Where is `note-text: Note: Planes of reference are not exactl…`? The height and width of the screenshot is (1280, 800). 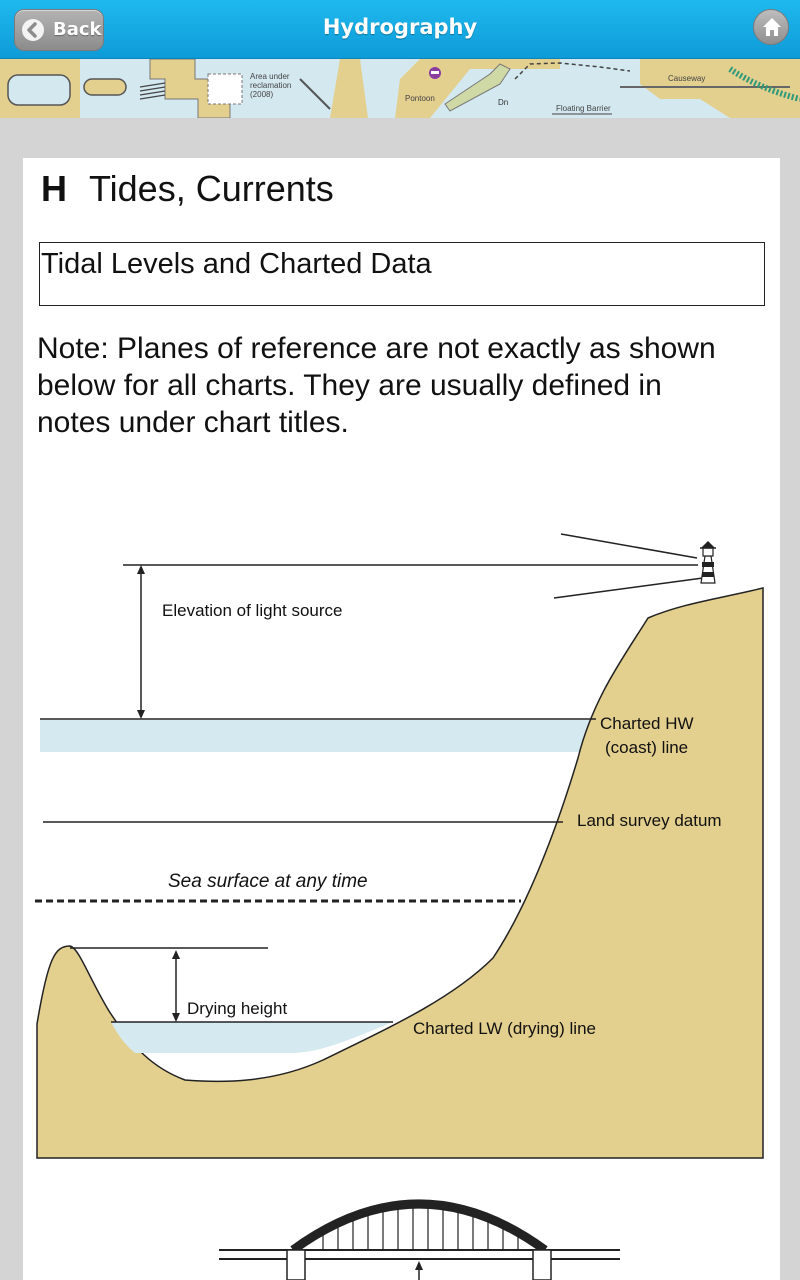
note-text: Note: Planes of reference are not exactl… is located at coordinates (376, 385).